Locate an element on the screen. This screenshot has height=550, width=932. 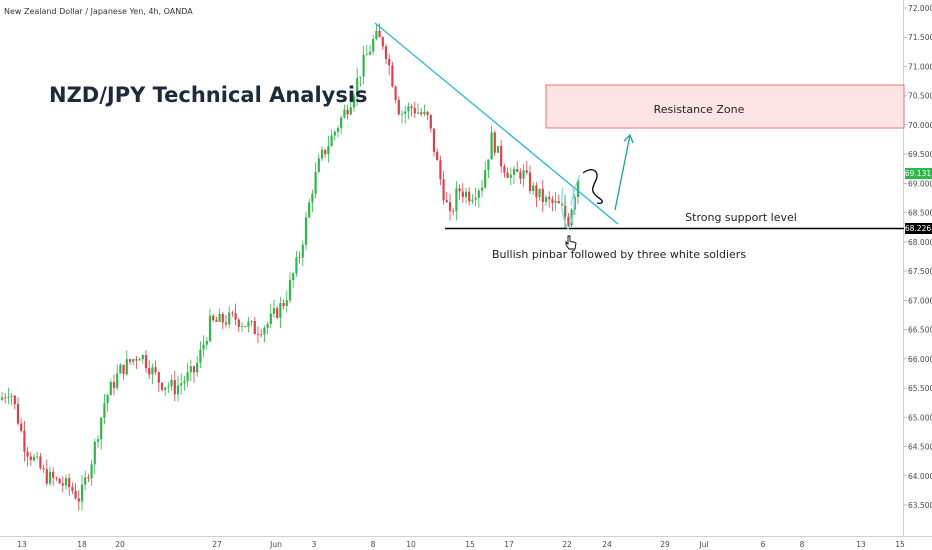
resistance-zone is located at coordinates (725, 106).